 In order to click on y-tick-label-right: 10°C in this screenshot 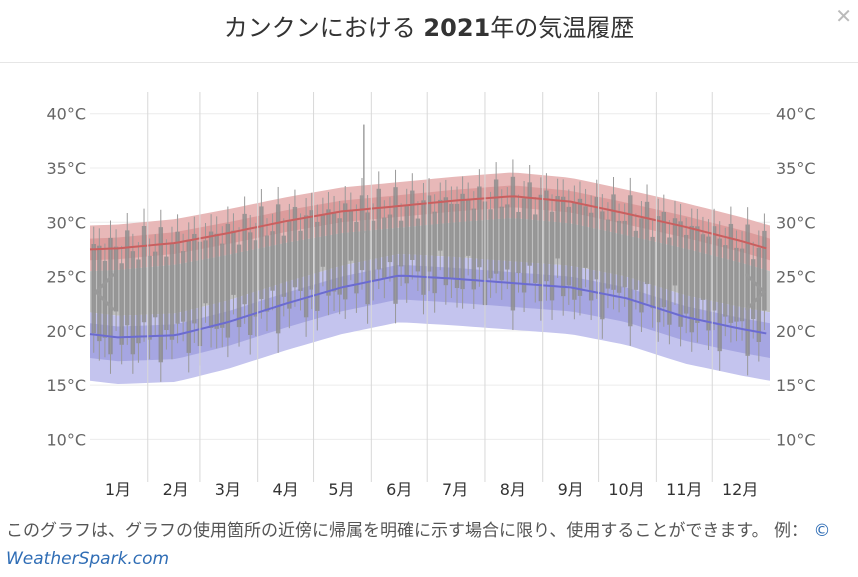, I will do `click(796, 439)`.